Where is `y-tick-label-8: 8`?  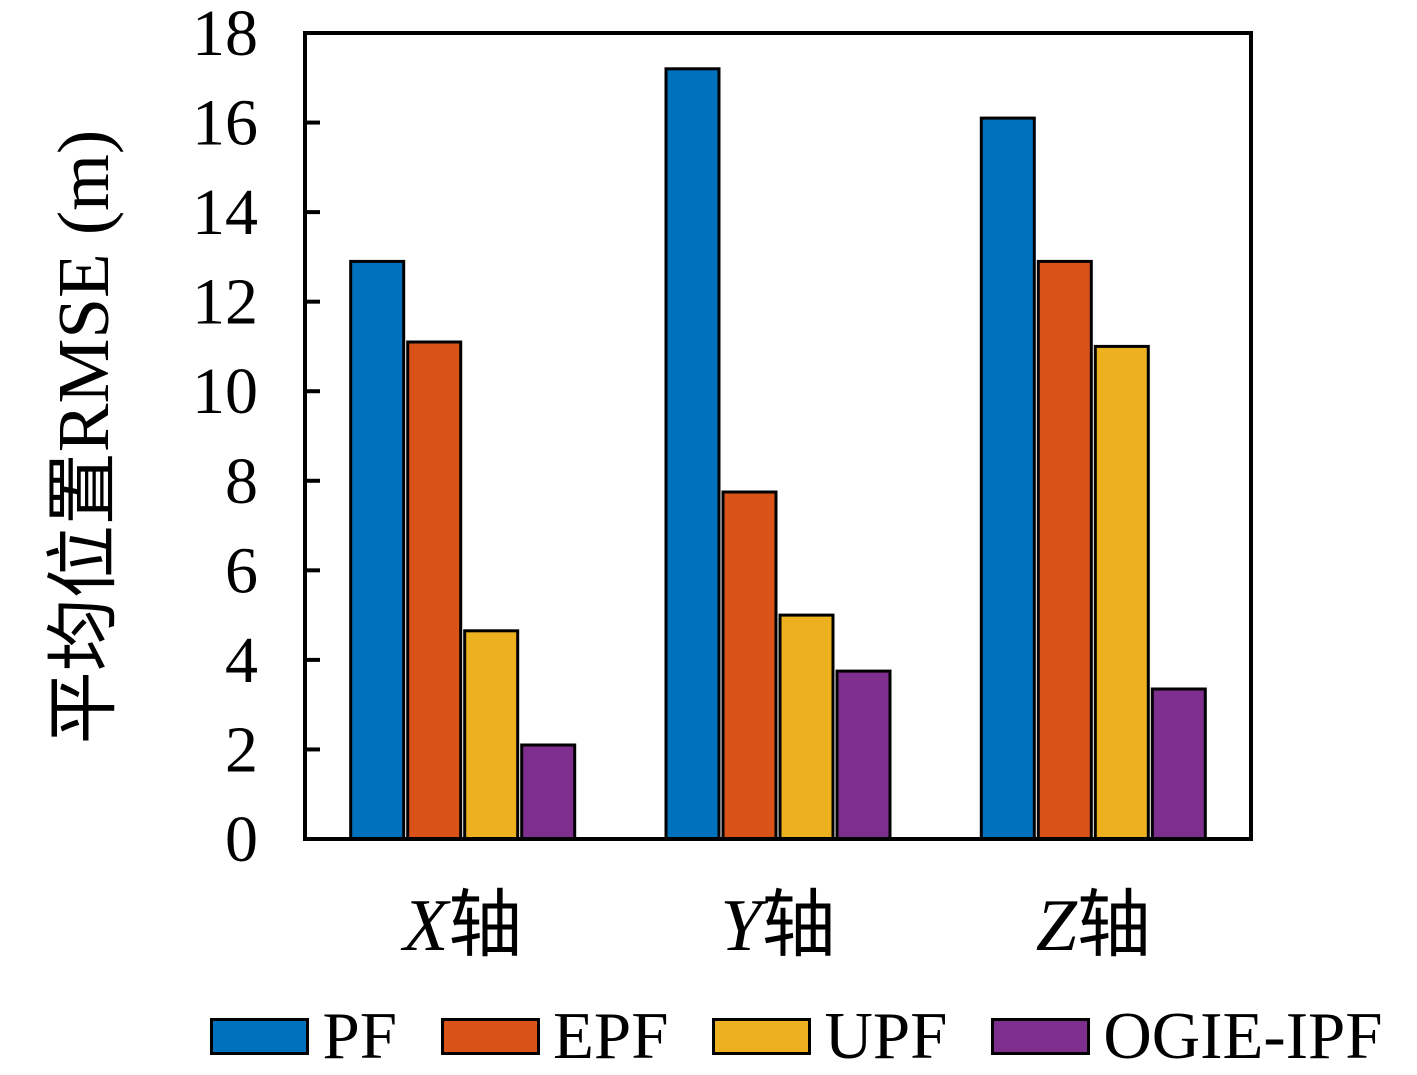
y-tick-label-8: 8 is located at coordinates (241, 481).